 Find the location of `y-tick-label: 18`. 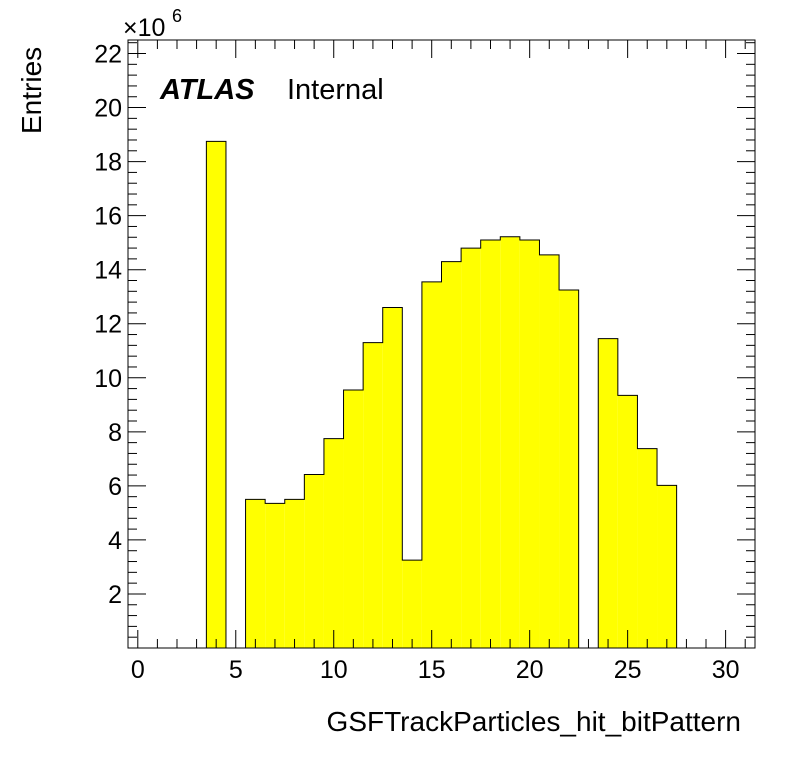

y-tick-label: 18 is located at coordinates (108, 163).